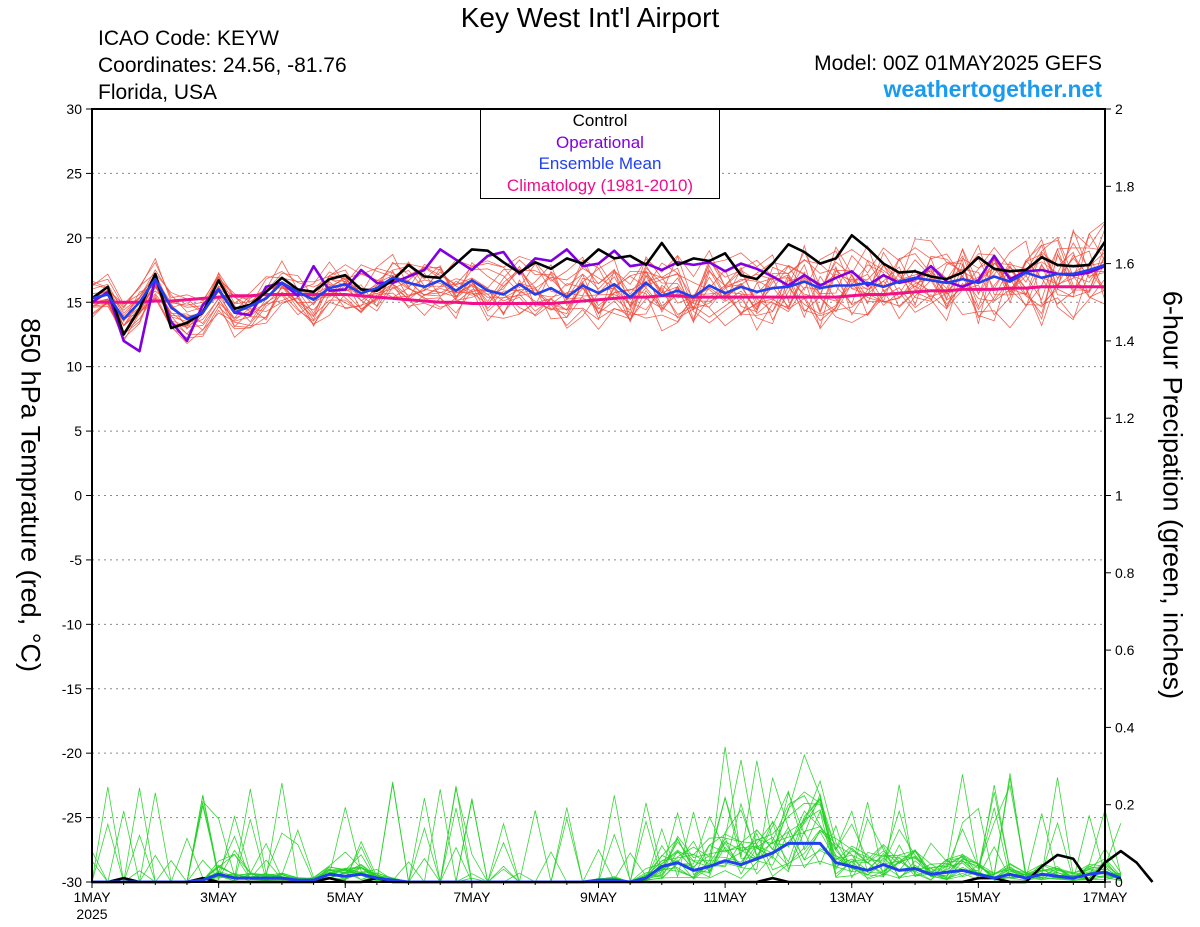  Describe the element at coordinates (852, 897) in the screenshot. I see `x-tick-label: 13MAY` at that location.